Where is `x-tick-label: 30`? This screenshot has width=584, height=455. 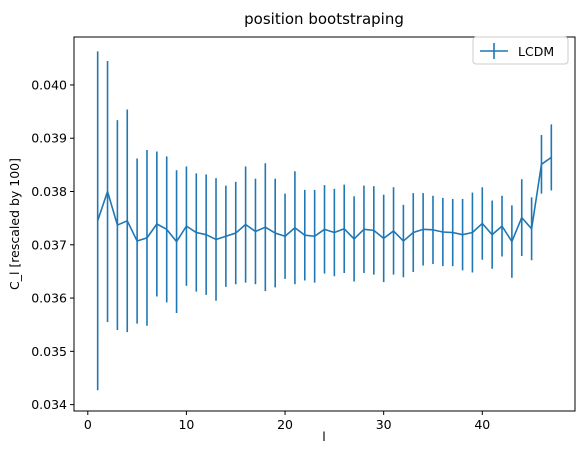 x-tick-label: 30 is located at coordinates (384, 424).